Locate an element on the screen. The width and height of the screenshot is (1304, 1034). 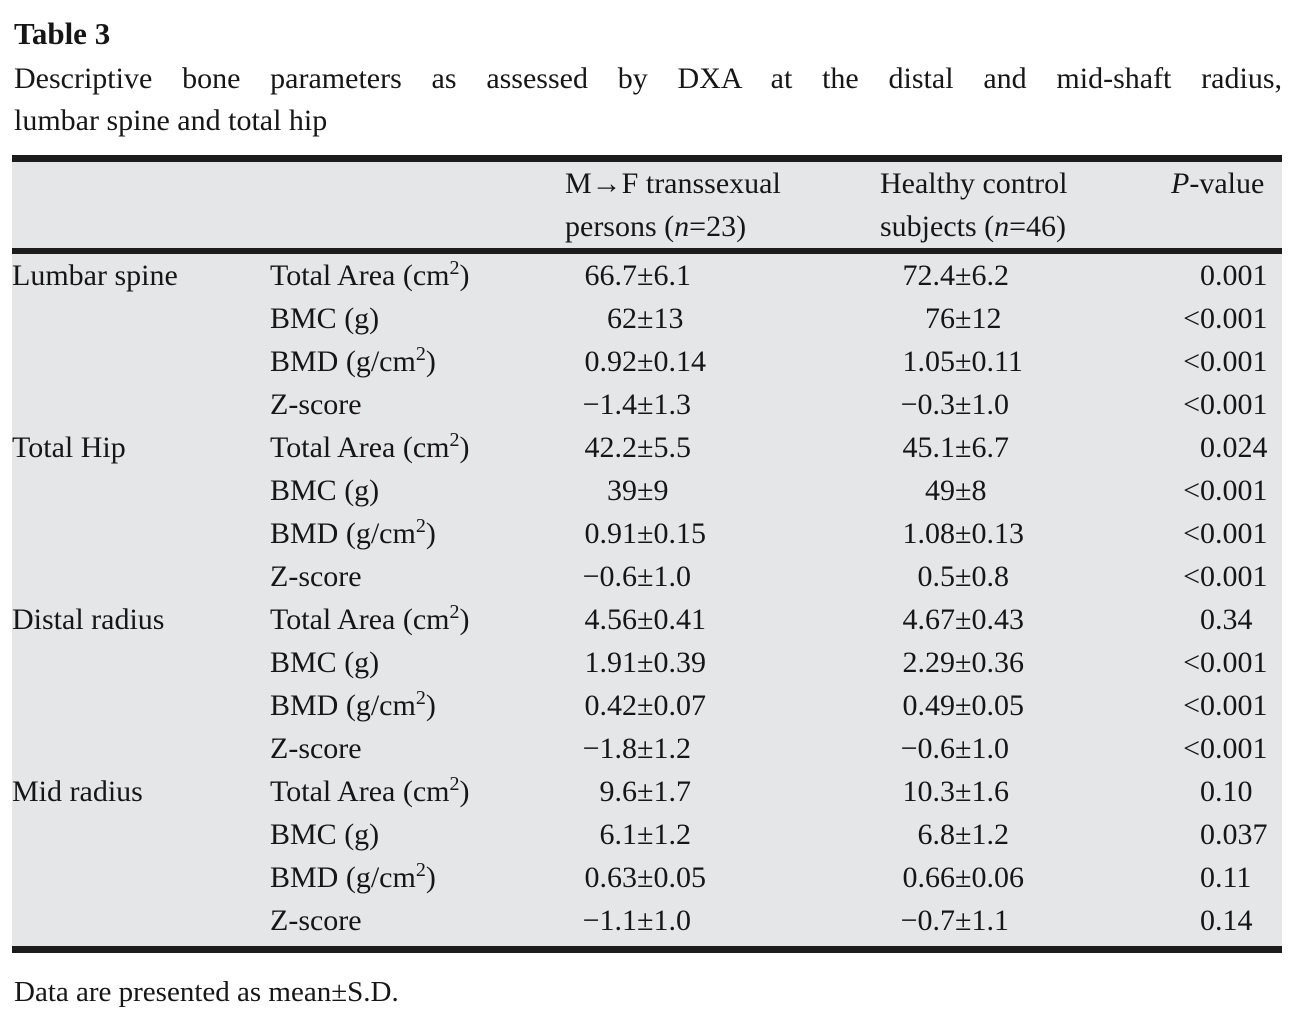
cell-transsexual-value: 0.92±0.14 is located at coordinates (645, 361).